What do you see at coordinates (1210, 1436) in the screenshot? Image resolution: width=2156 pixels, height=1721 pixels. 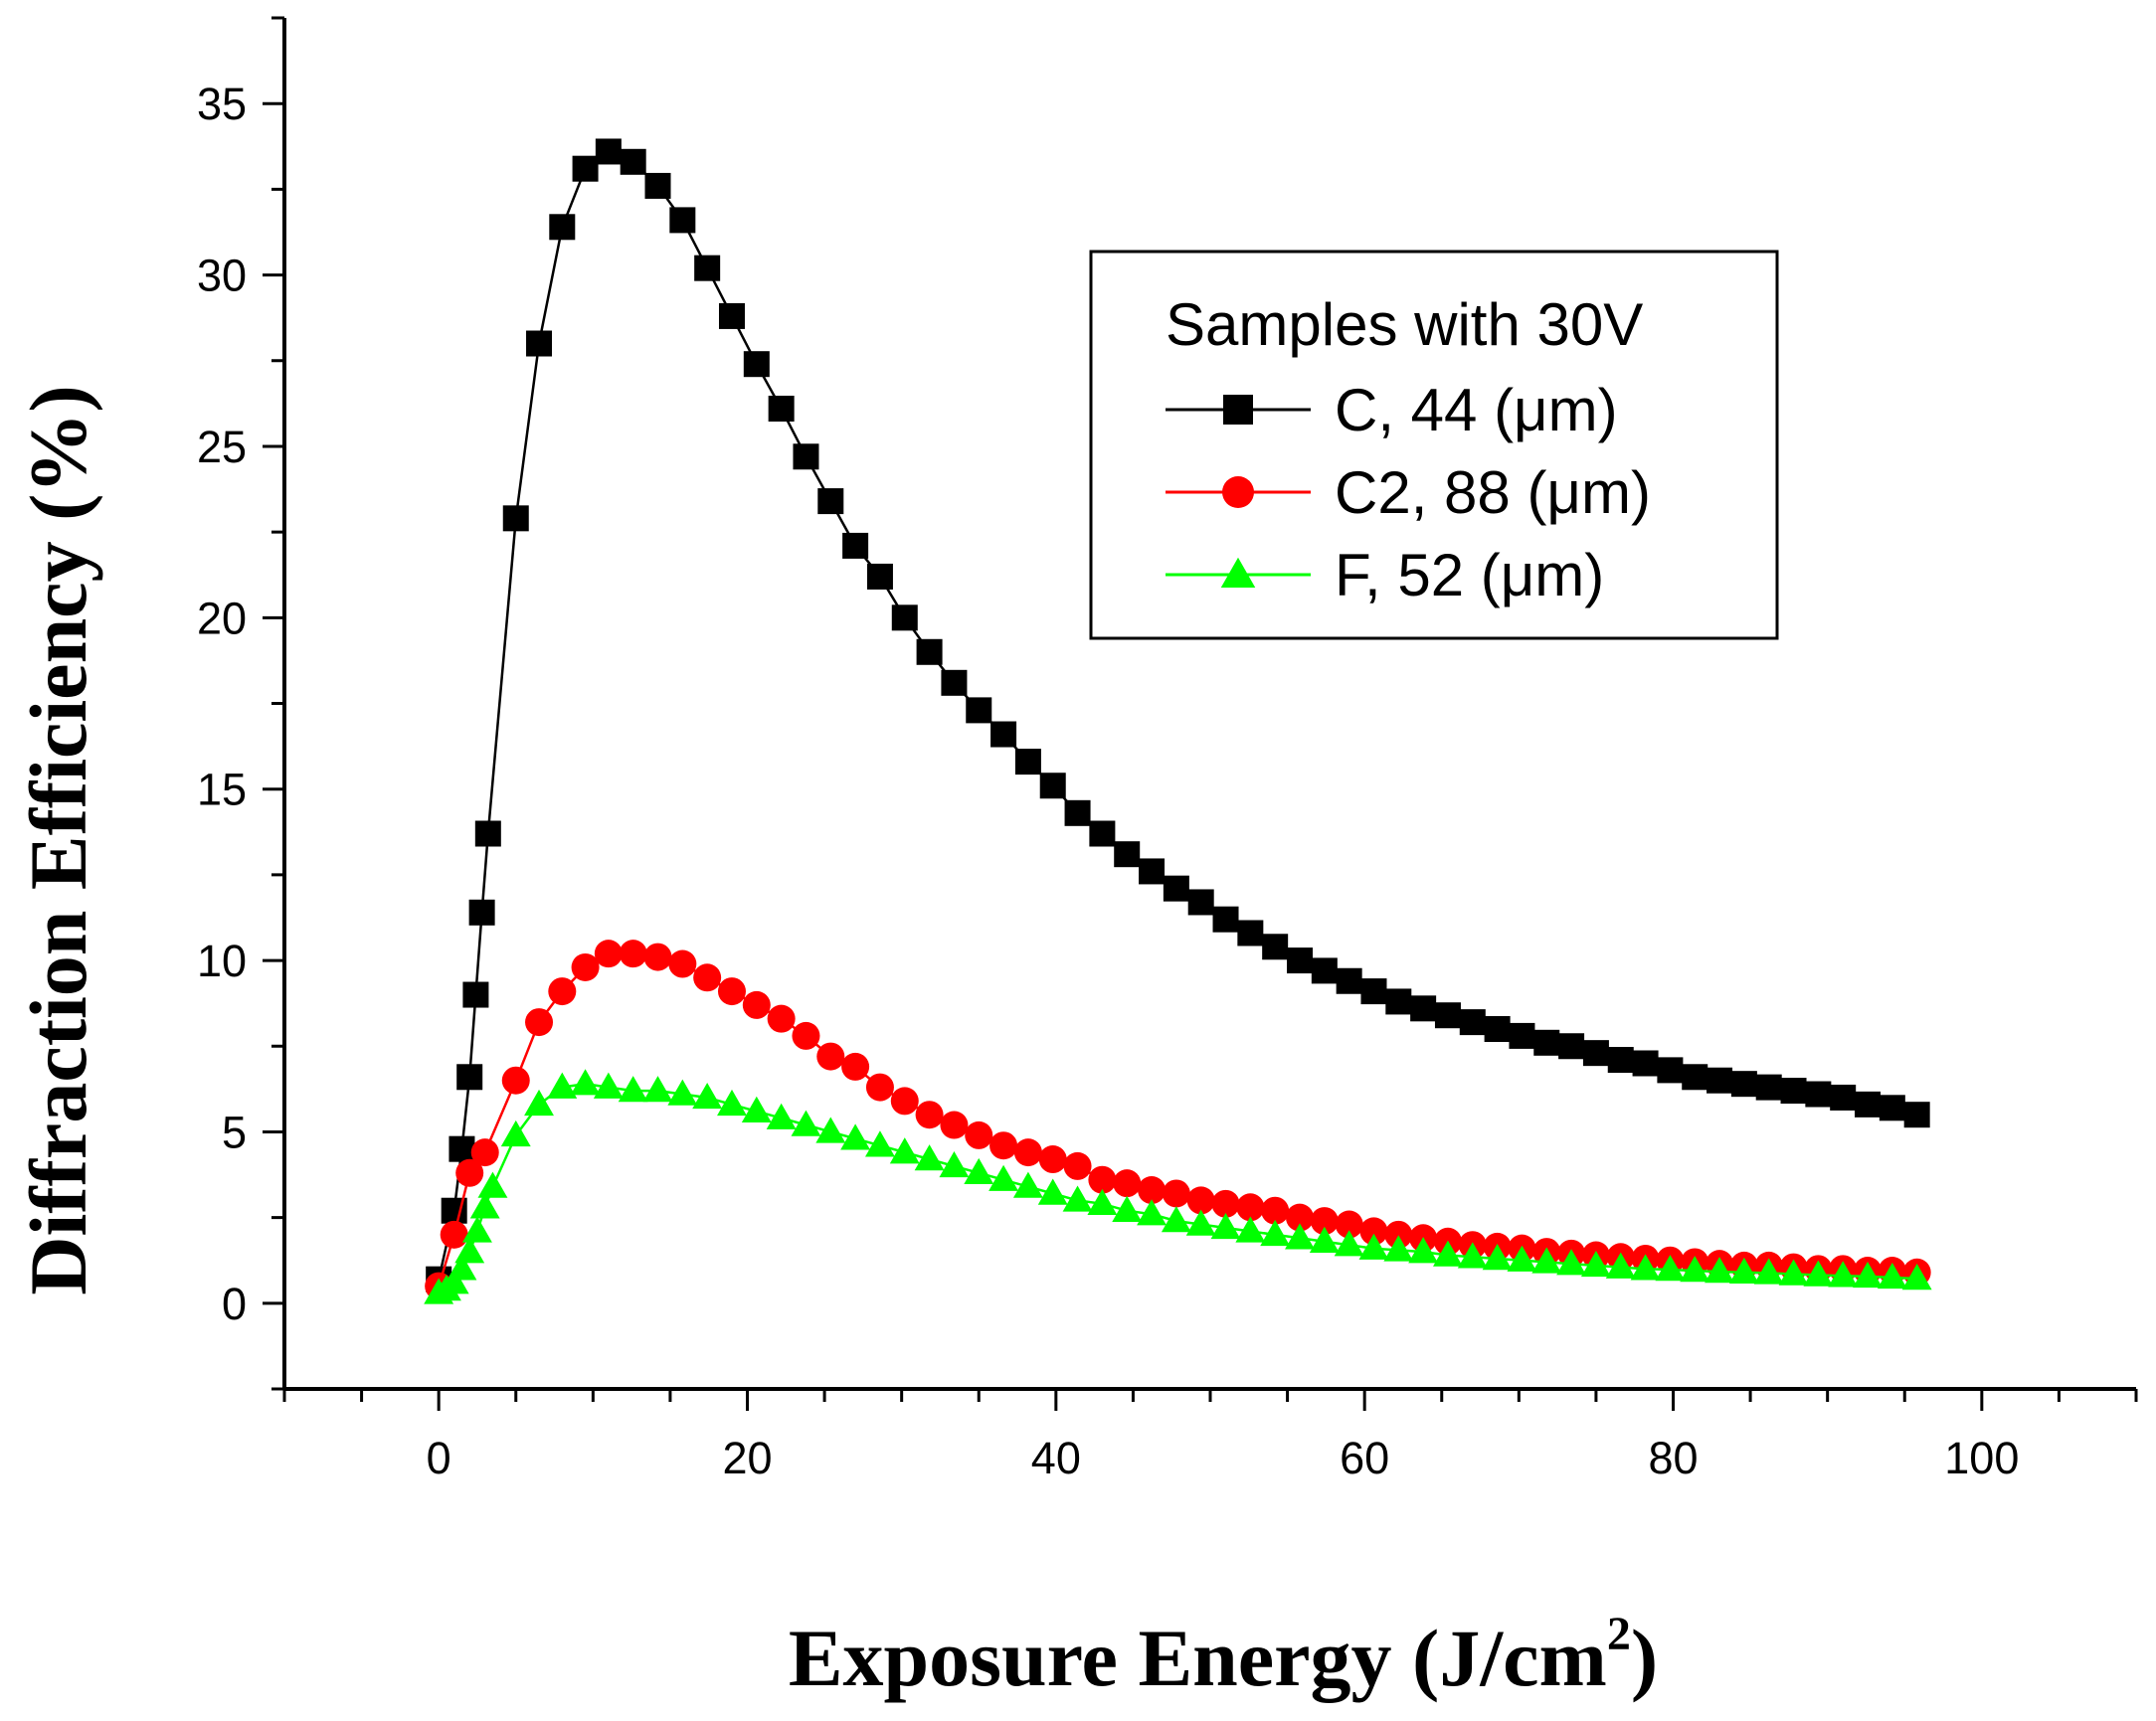 I see `x-axis: 0 20 40 60 80 100` at bounding box center [1210, 1436].